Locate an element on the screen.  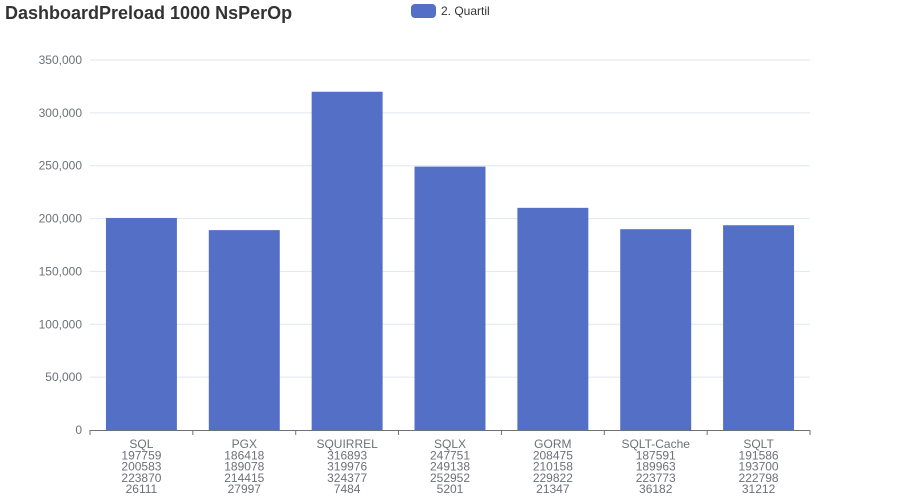
x-category-label-line: 193700 is located at coordinates (759, 467).